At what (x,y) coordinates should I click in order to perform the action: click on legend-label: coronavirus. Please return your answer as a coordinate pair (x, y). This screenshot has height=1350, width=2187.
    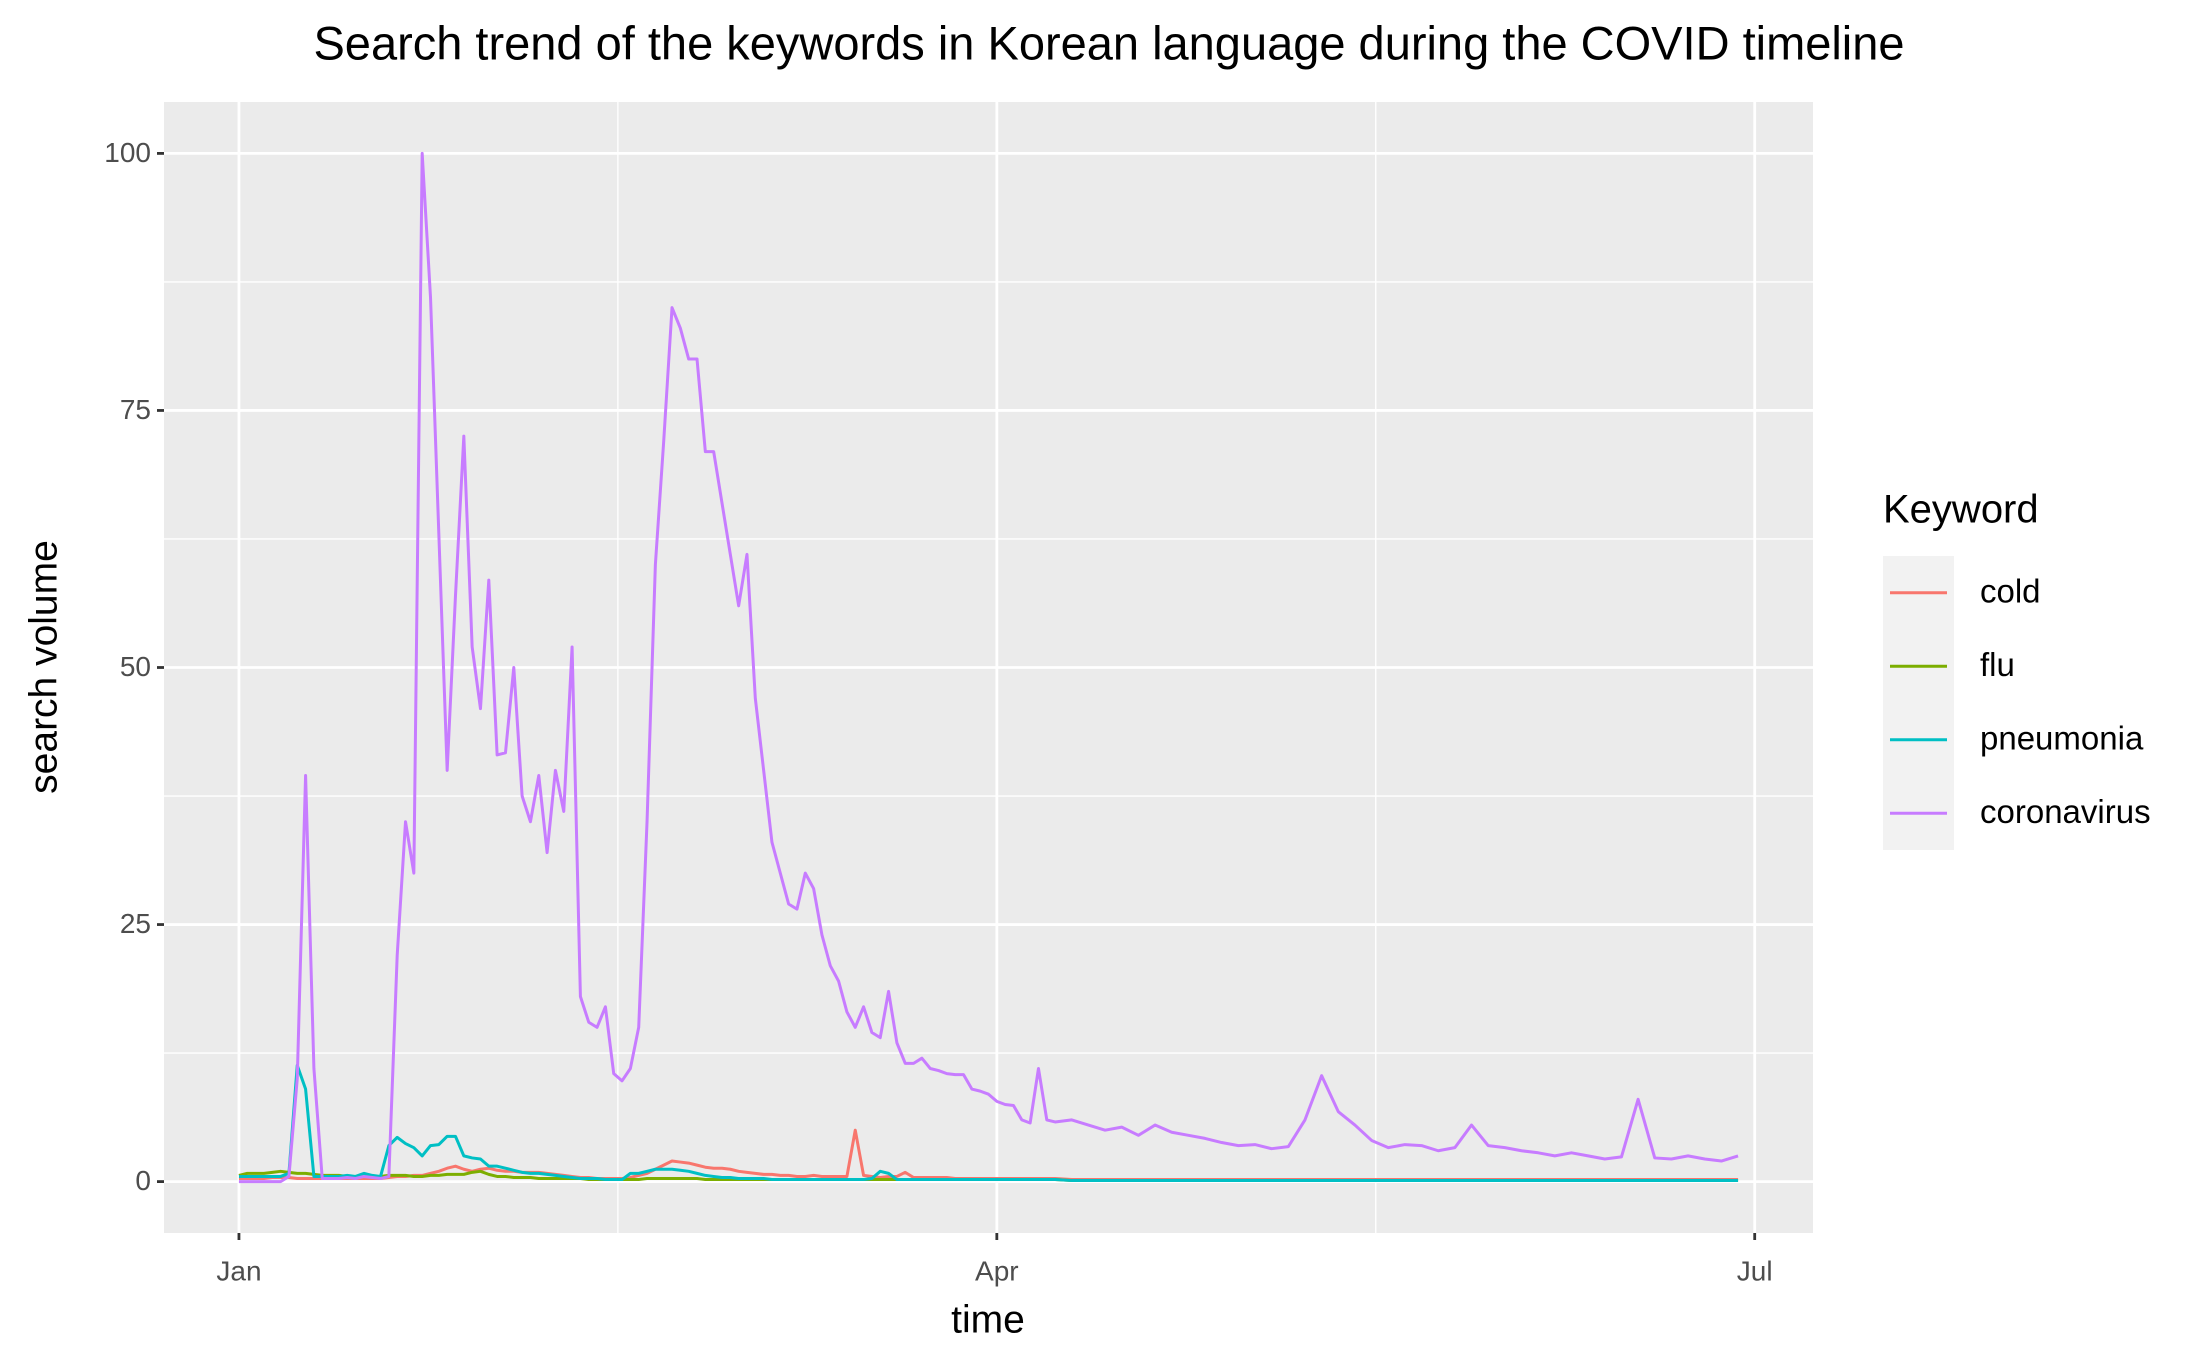
    Looking at the image, I should click on (2065, 811).